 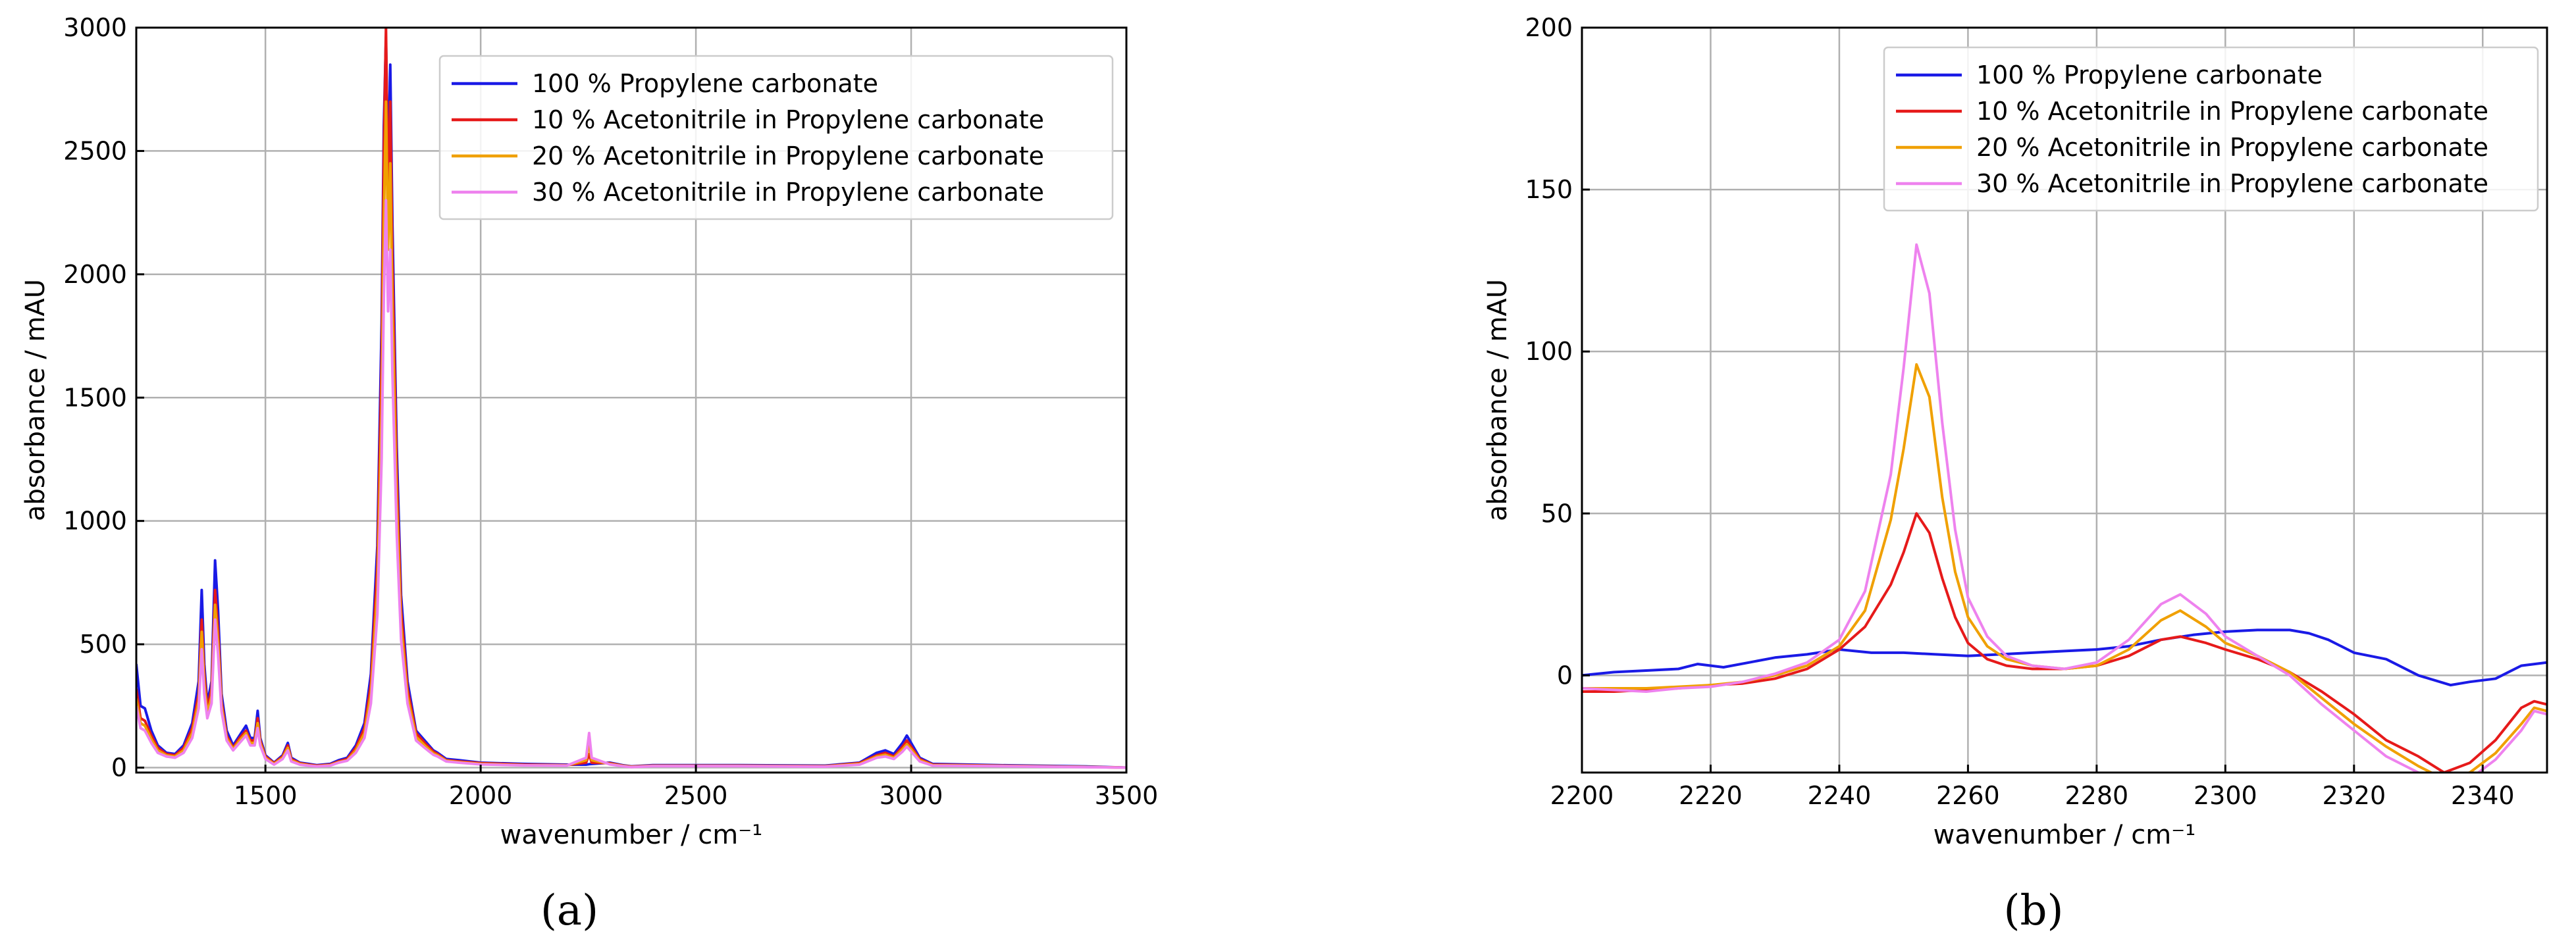 I want to click on x-tick-label: 2340, so click(x=2483, y=796).